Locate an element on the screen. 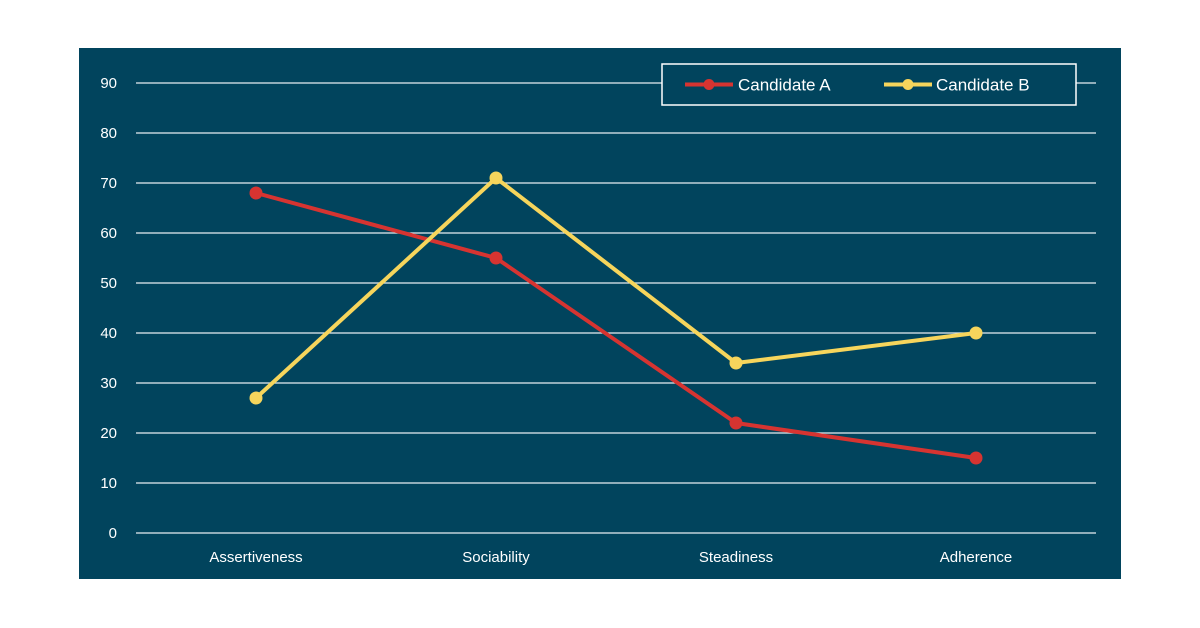 This screenshot has height=628, width=1200. x-tick-label: Sociability is located at coordinates (496, 557).